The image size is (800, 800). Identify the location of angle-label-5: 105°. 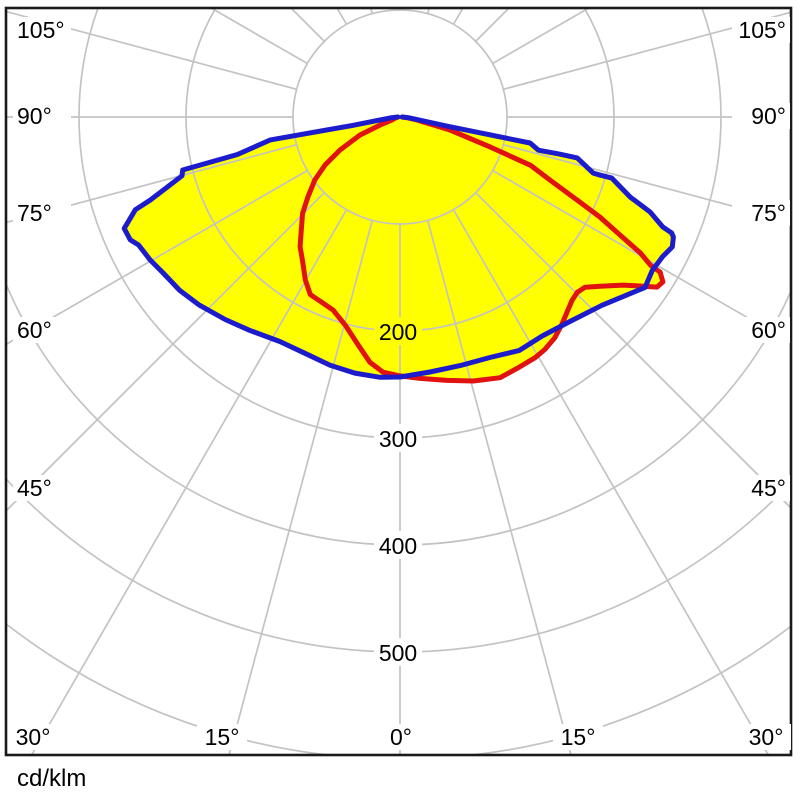
(762, 30).